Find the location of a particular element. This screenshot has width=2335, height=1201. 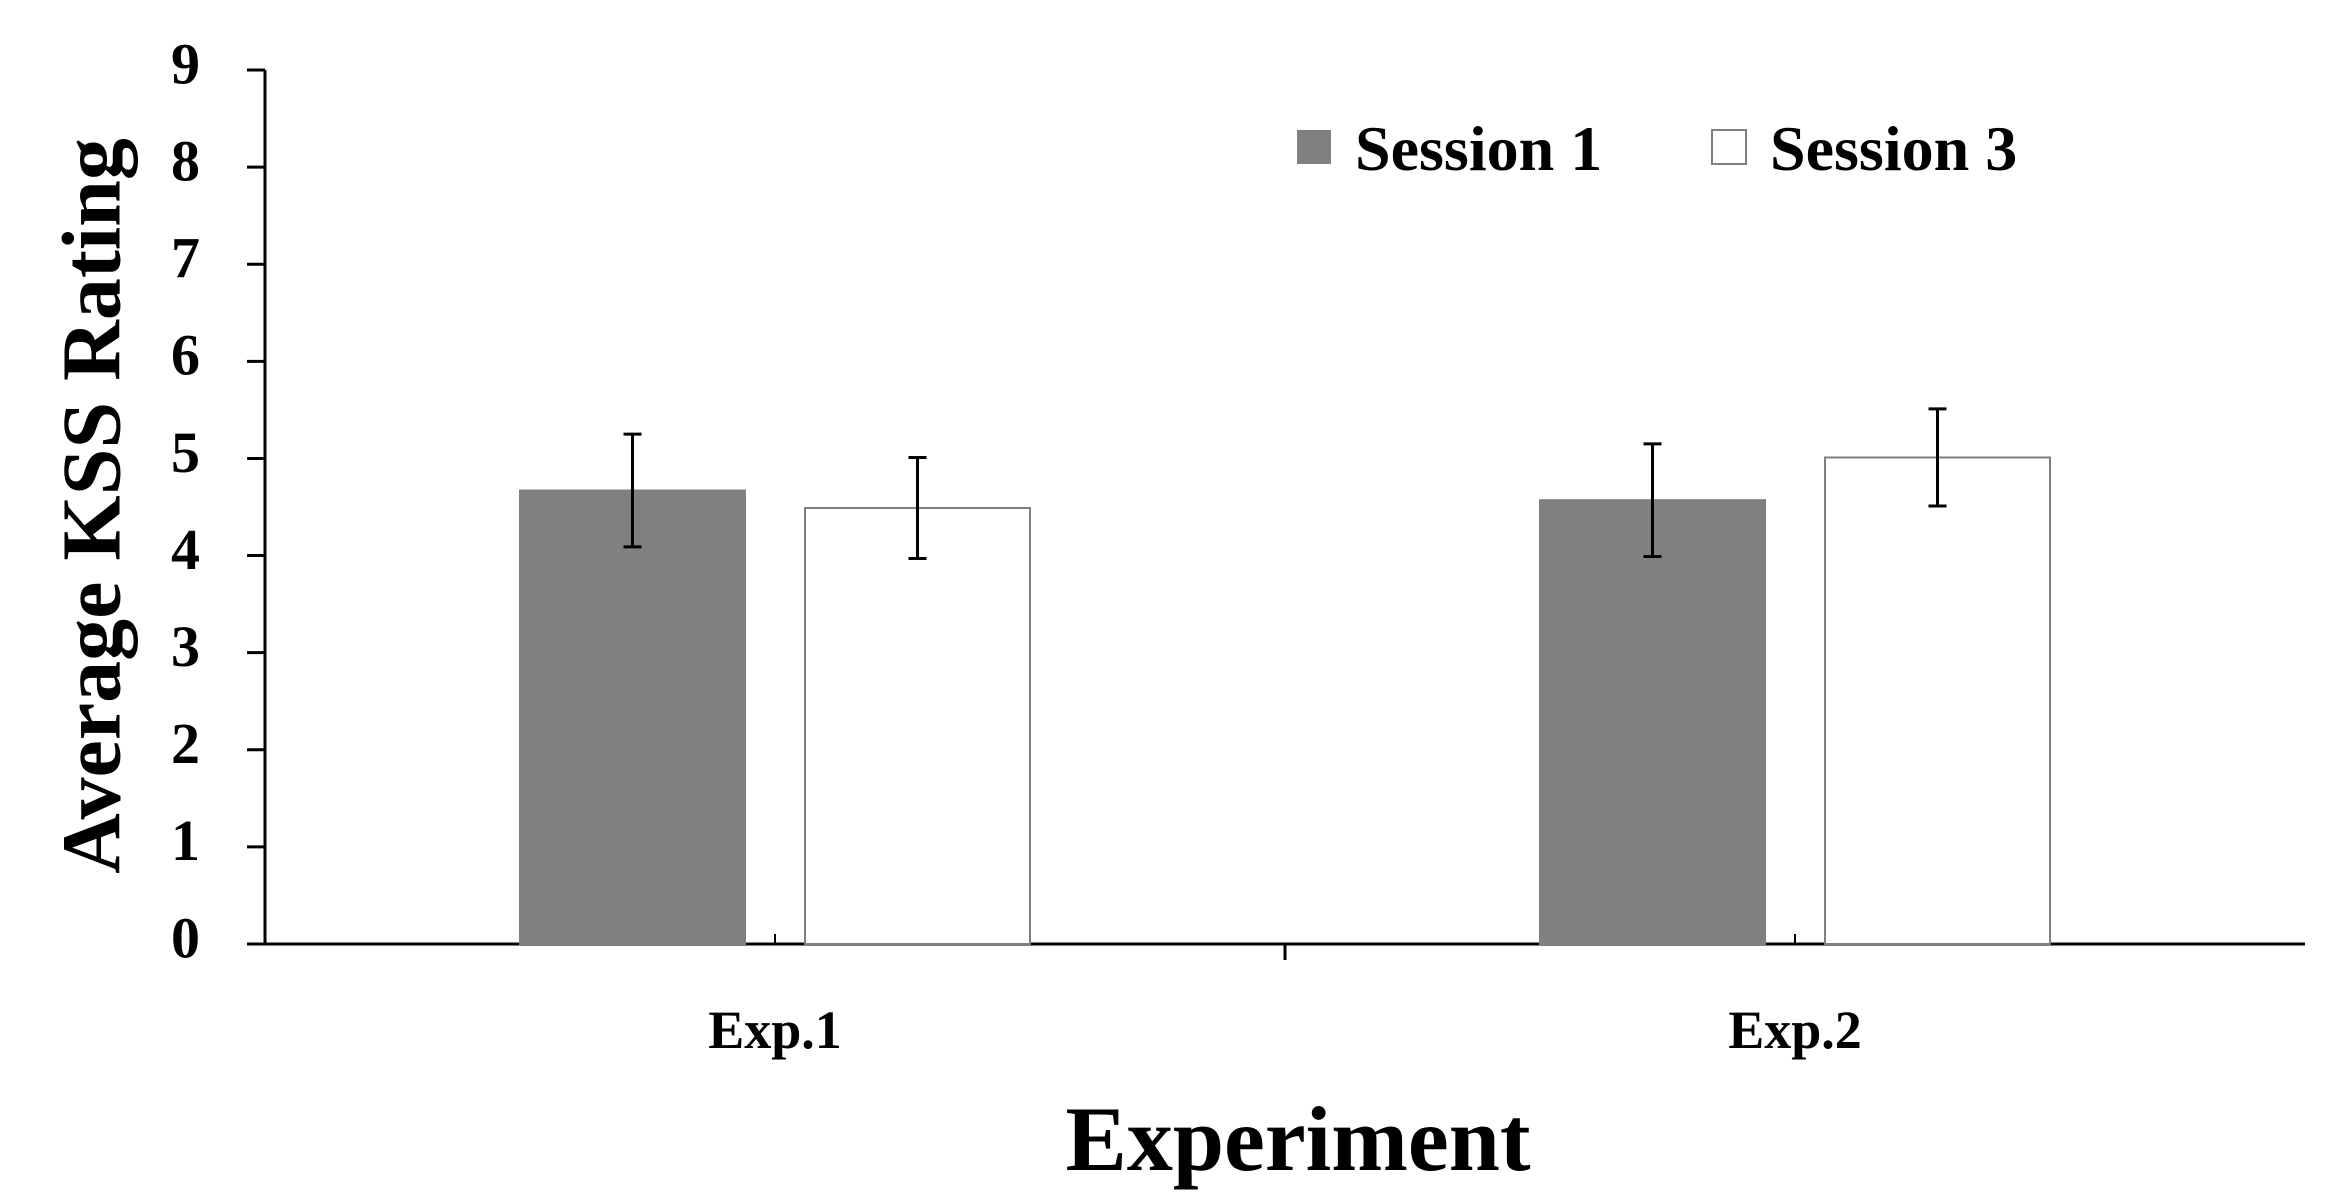

y-tick-label: 1 is located at coordinates (185, 840).